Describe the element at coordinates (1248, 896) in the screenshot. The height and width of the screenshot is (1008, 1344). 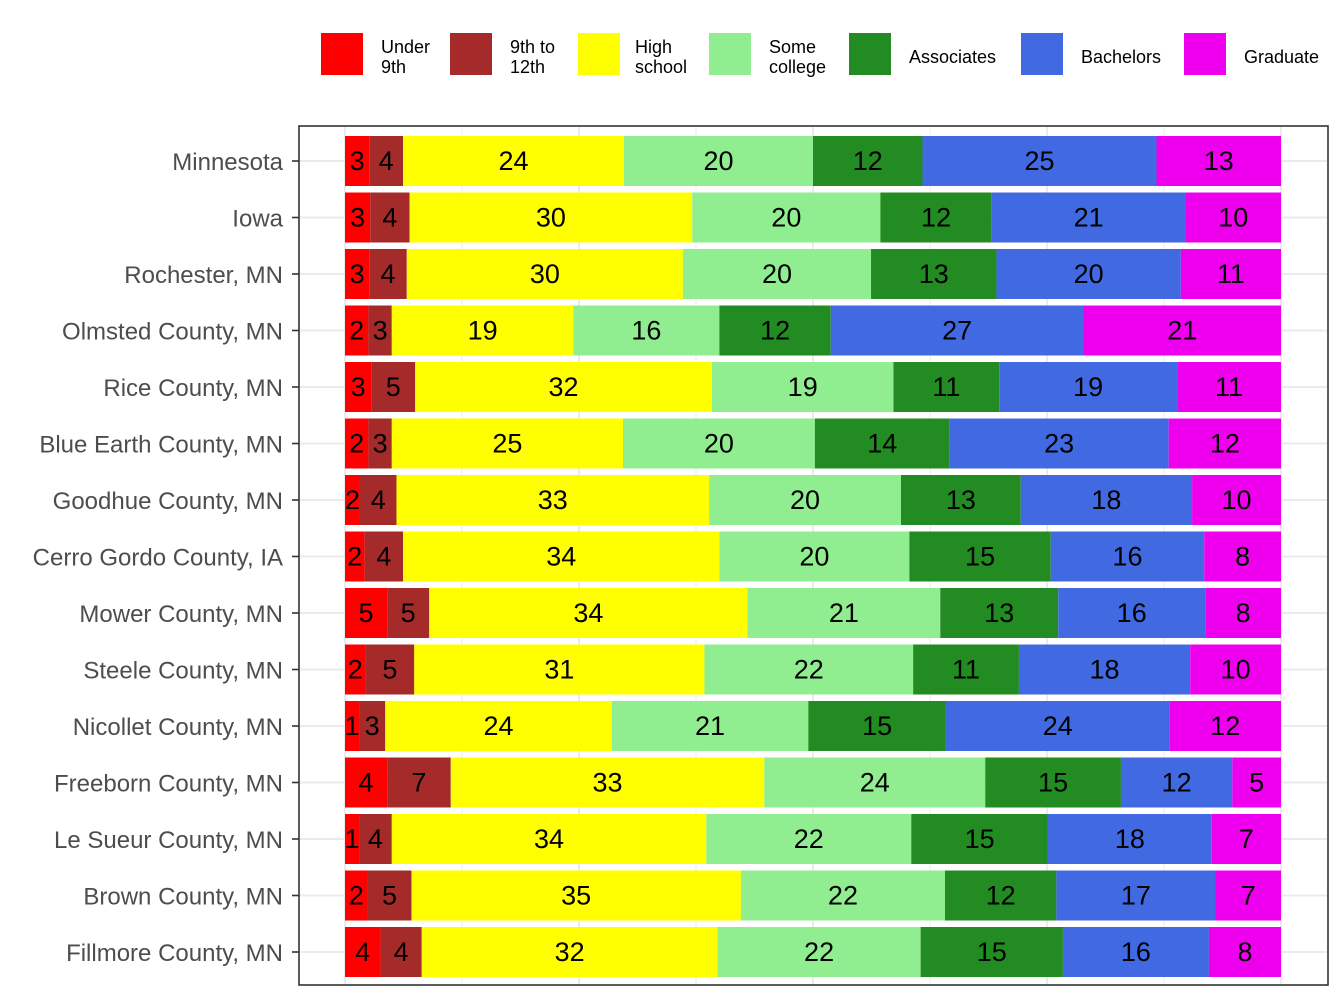
I see `data-label: 7` at that location.